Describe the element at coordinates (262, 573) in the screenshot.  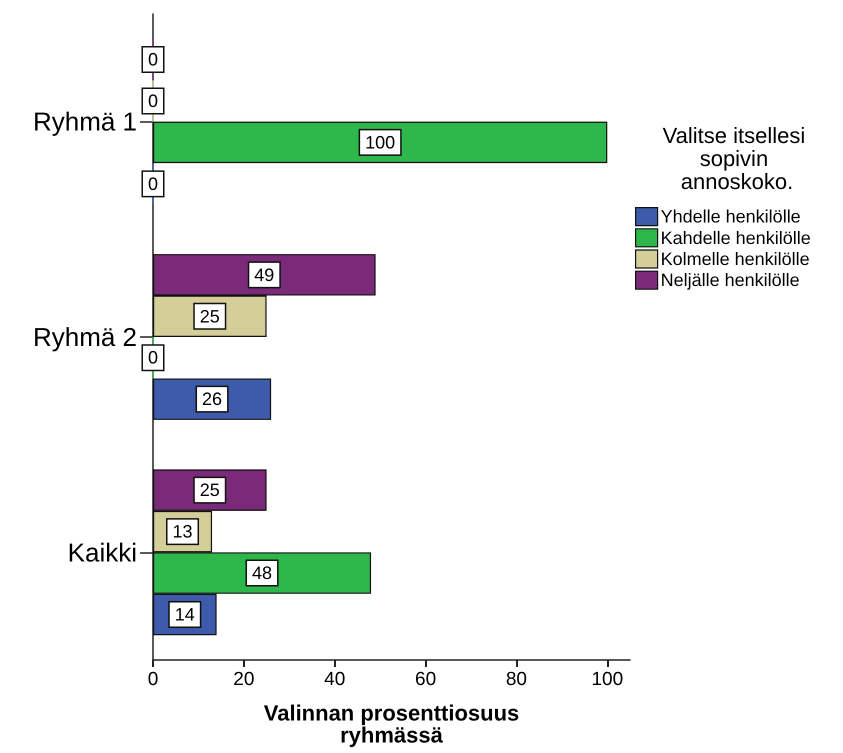
I see `data-label: 48` at that location.